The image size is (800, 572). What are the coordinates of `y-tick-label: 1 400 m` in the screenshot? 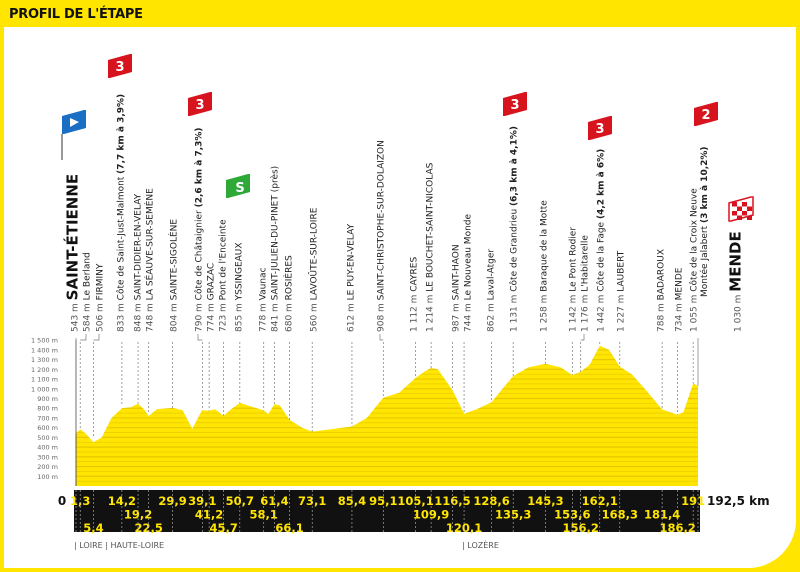 It's located at (44, 350).